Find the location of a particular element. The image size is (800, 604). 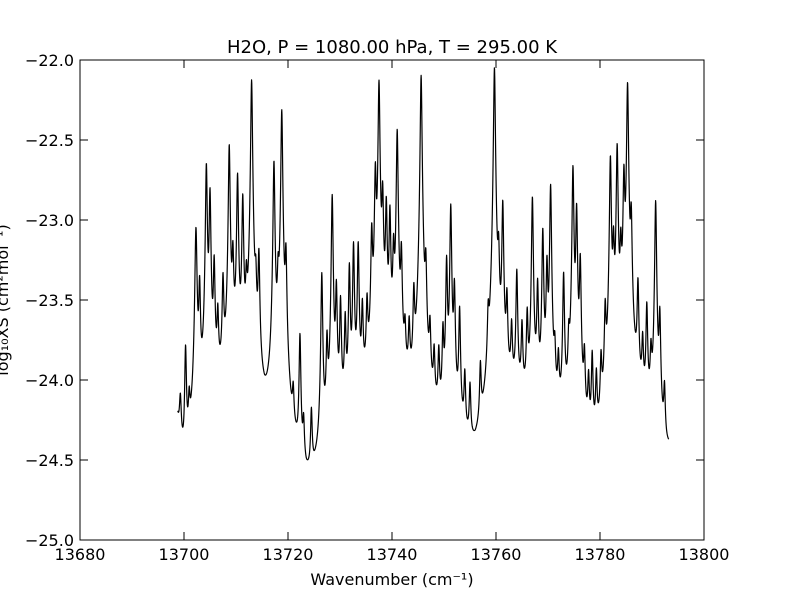

y-tick-label: −22.0 is located at coordinates (49, 60).